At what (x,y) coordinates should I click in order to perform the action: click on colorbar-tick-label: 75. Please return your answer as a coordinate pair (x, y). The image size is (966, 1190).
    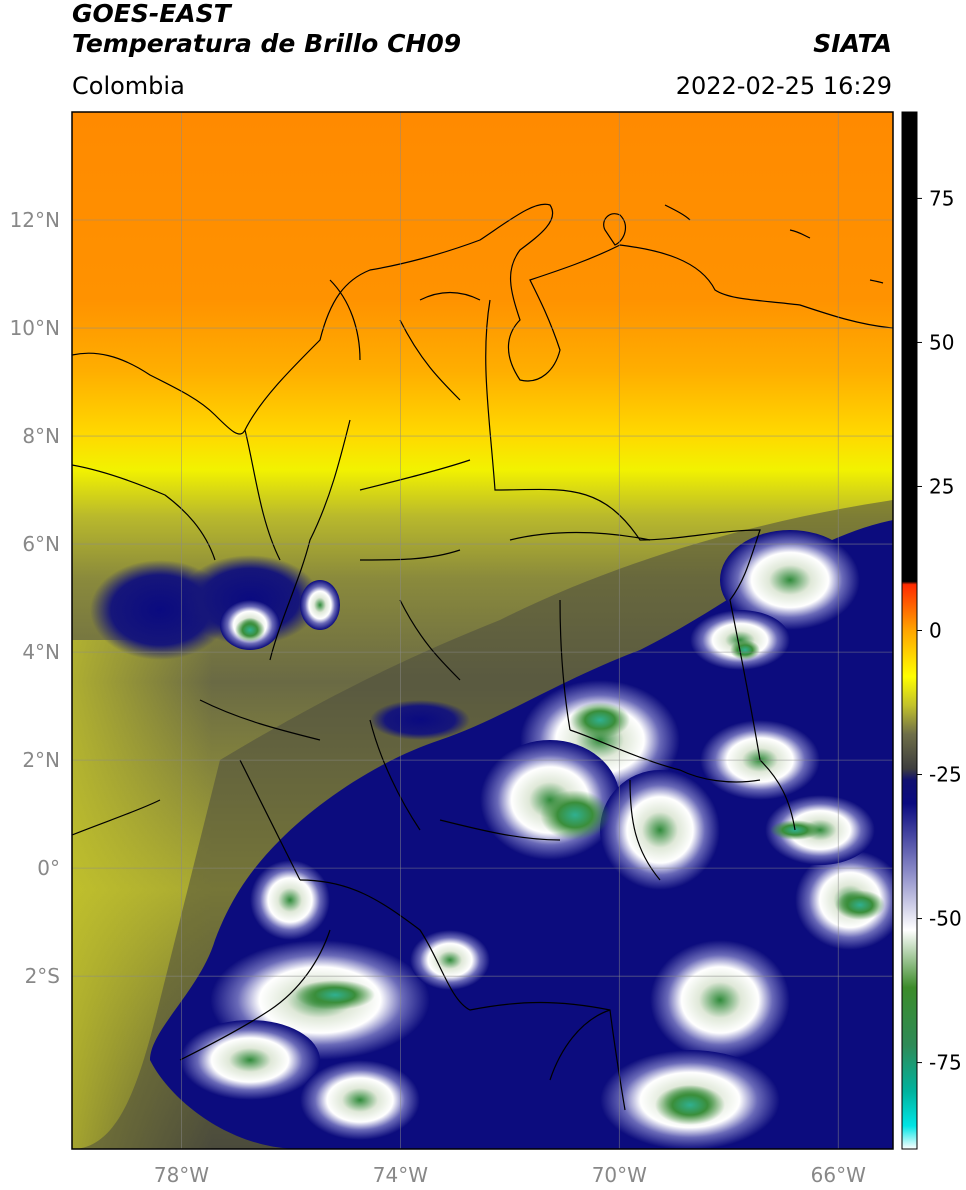
    Looking at the image, I should click on (941, 198).